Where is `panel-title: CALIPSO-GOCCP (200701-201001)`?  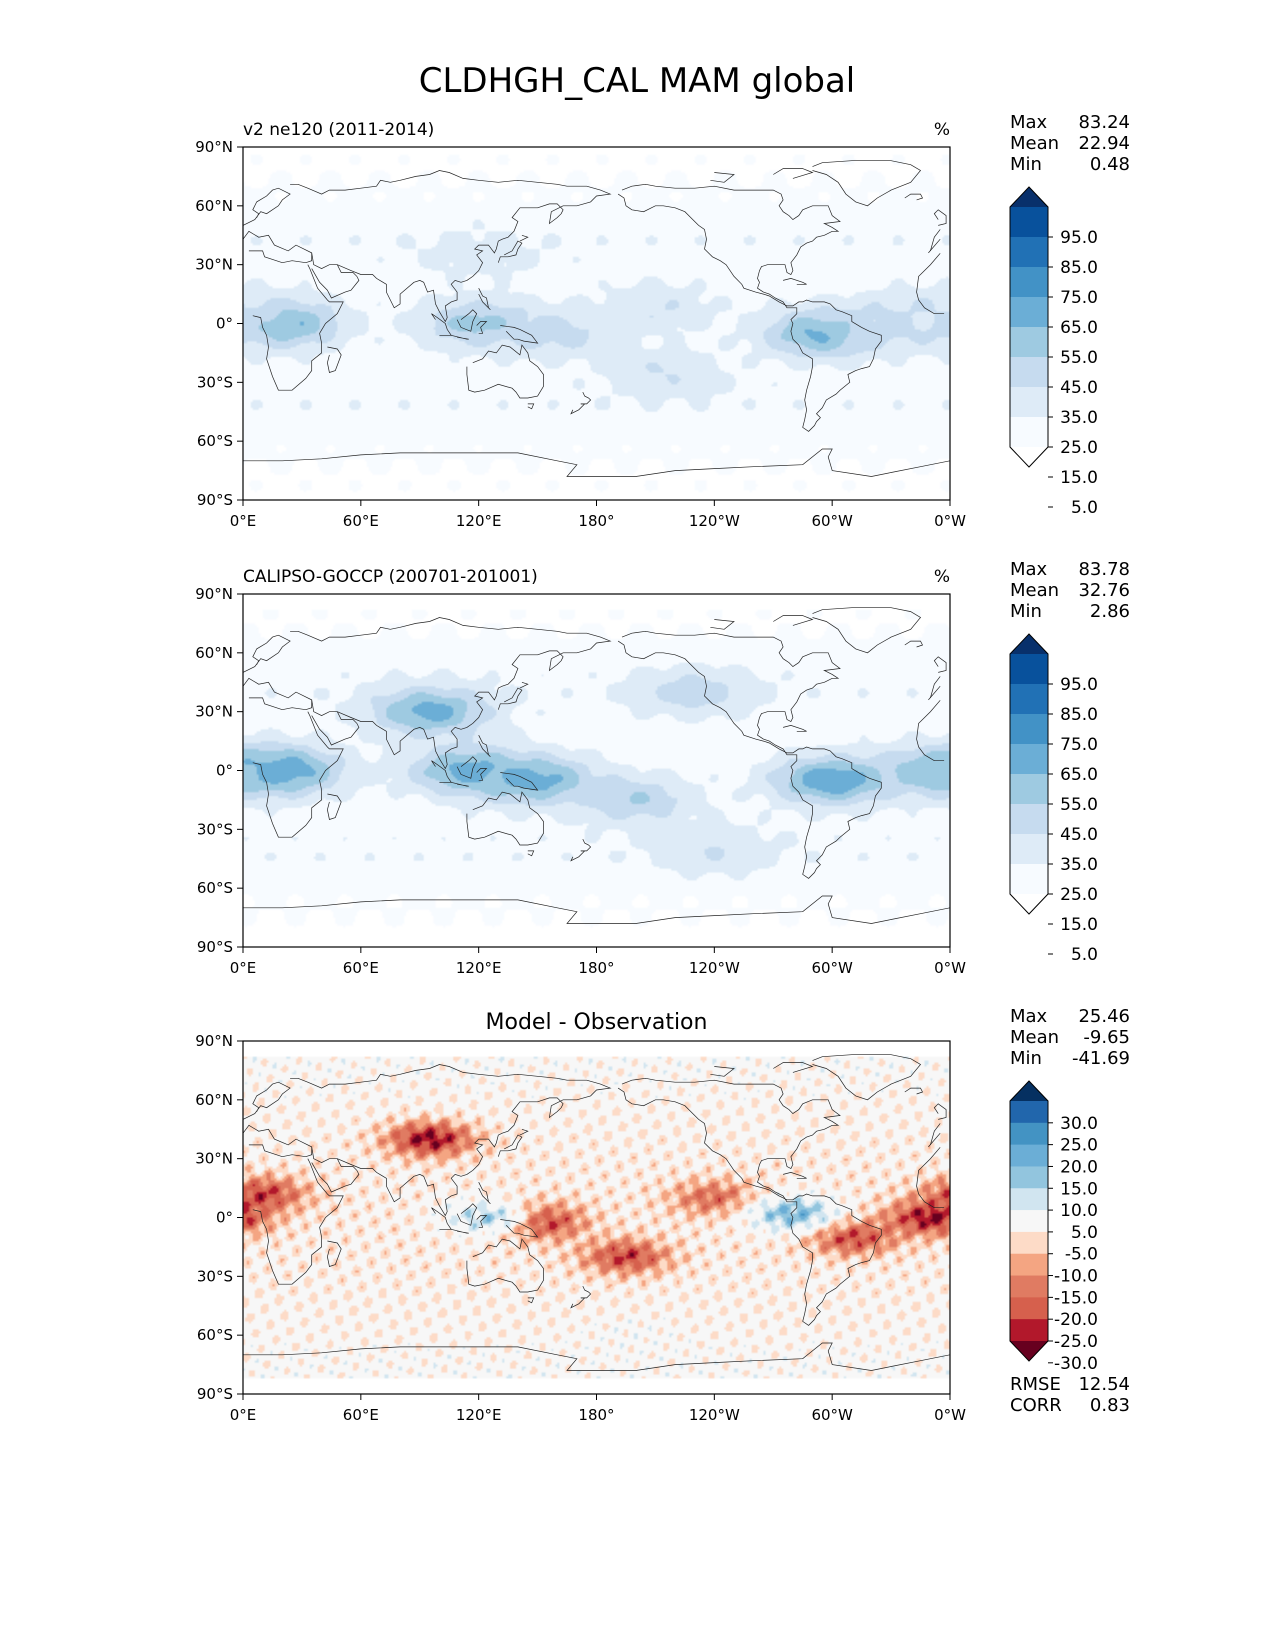
panel-title: CALIPSO-GOCCP (200701-201001) is located at coordinates (390, 577).